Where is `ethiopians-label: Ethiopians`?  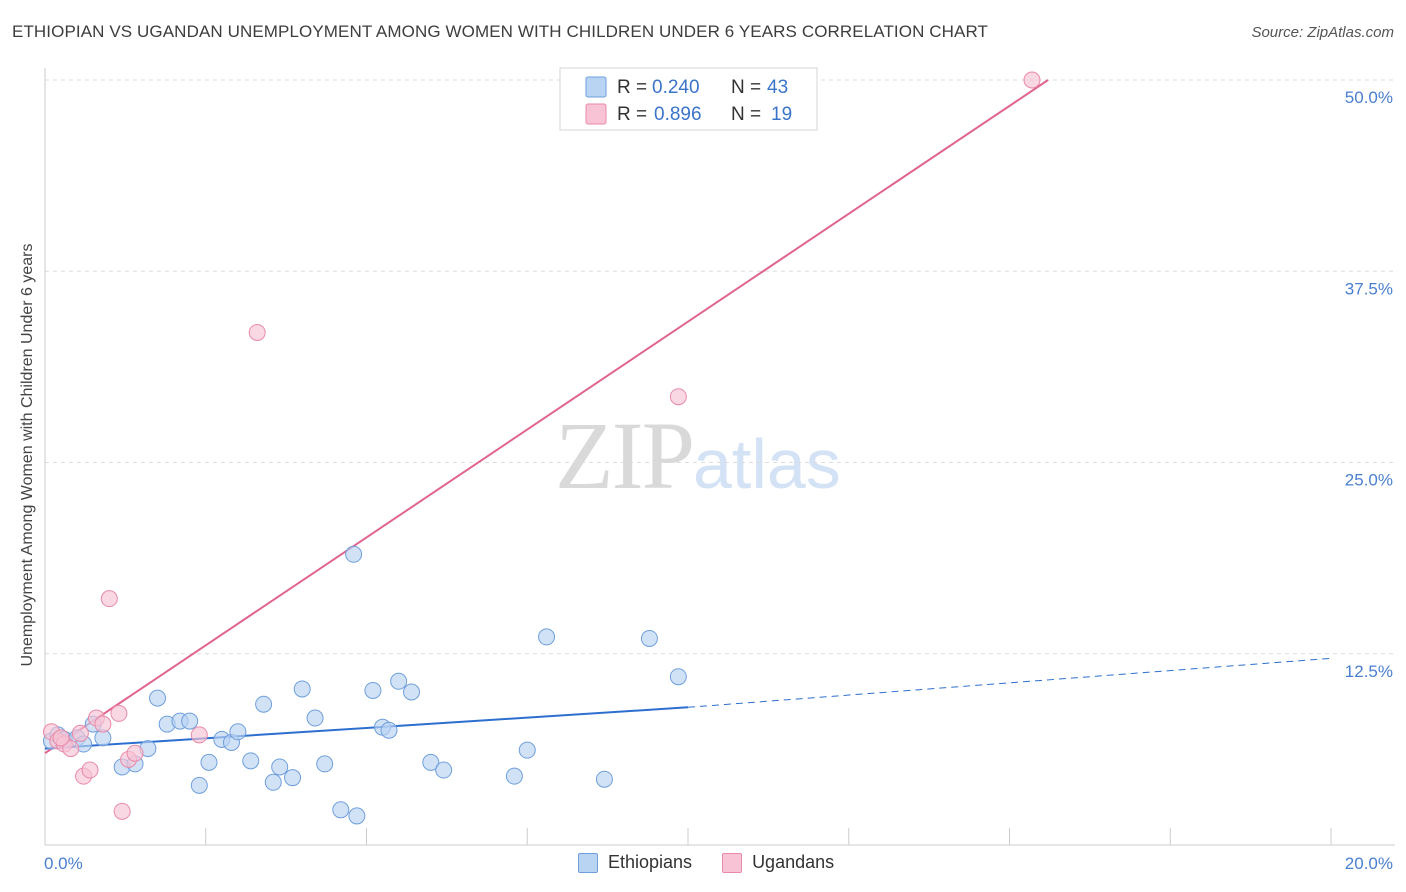
ethiopians-label: Ethiopians is located at coordinates (650, 862).